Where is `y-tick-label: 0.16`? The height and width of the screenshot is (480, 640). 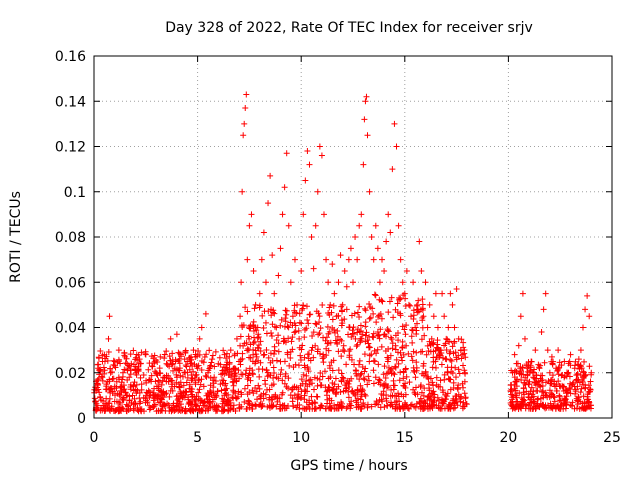
y-tick-label: 0.16 is located at coordinates (70, 57).